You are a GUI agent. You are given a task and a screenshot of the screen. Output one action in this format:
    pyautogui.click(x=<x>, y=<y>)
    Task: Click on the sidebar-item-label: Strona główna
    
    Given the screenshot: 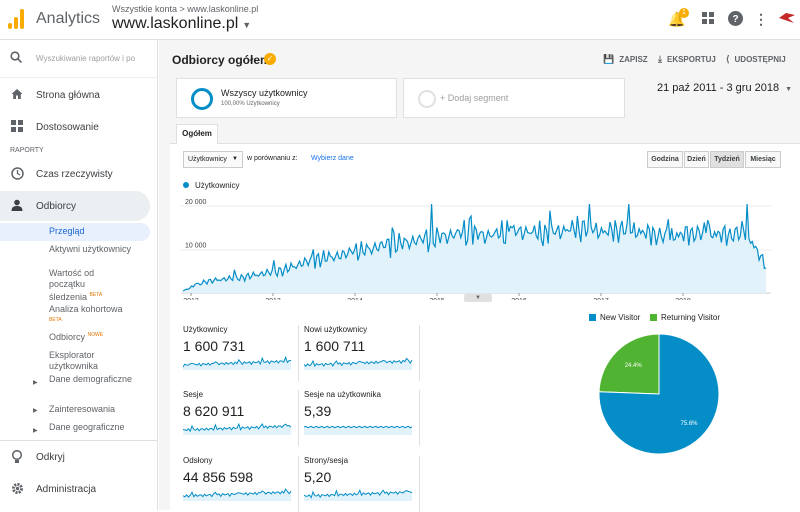 What is the action you would take?
    pyautogui.click(x=68, y=95)
    